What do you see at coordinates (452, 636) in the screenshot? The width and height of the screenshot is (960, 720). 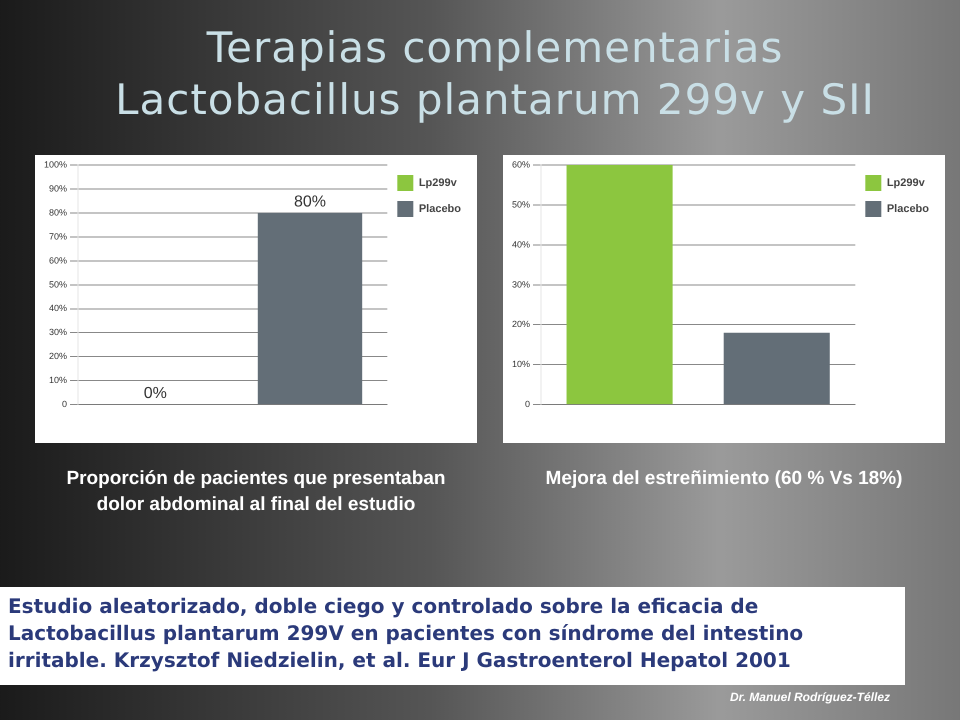 I see `text: Estudio aleatorizado, doble ciego y controlado sobre la eficacia de Lactobacillus plantarum 299V en pacientes con síndrome del intestino irritable. Krzysztof Niedzielin, et al. Eur J Gastroenterol Hepatol 2001` at bounding box center [452, 636].